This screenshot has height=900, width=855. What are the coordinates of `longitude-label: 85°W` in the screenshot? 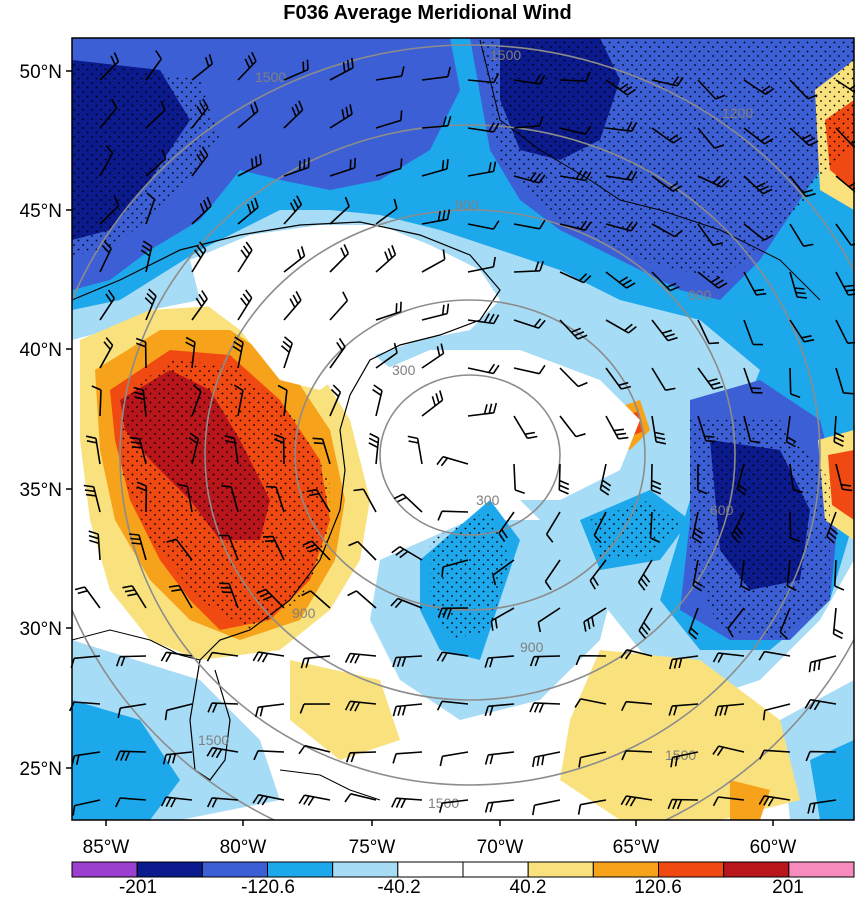 It's located at (106, 847).